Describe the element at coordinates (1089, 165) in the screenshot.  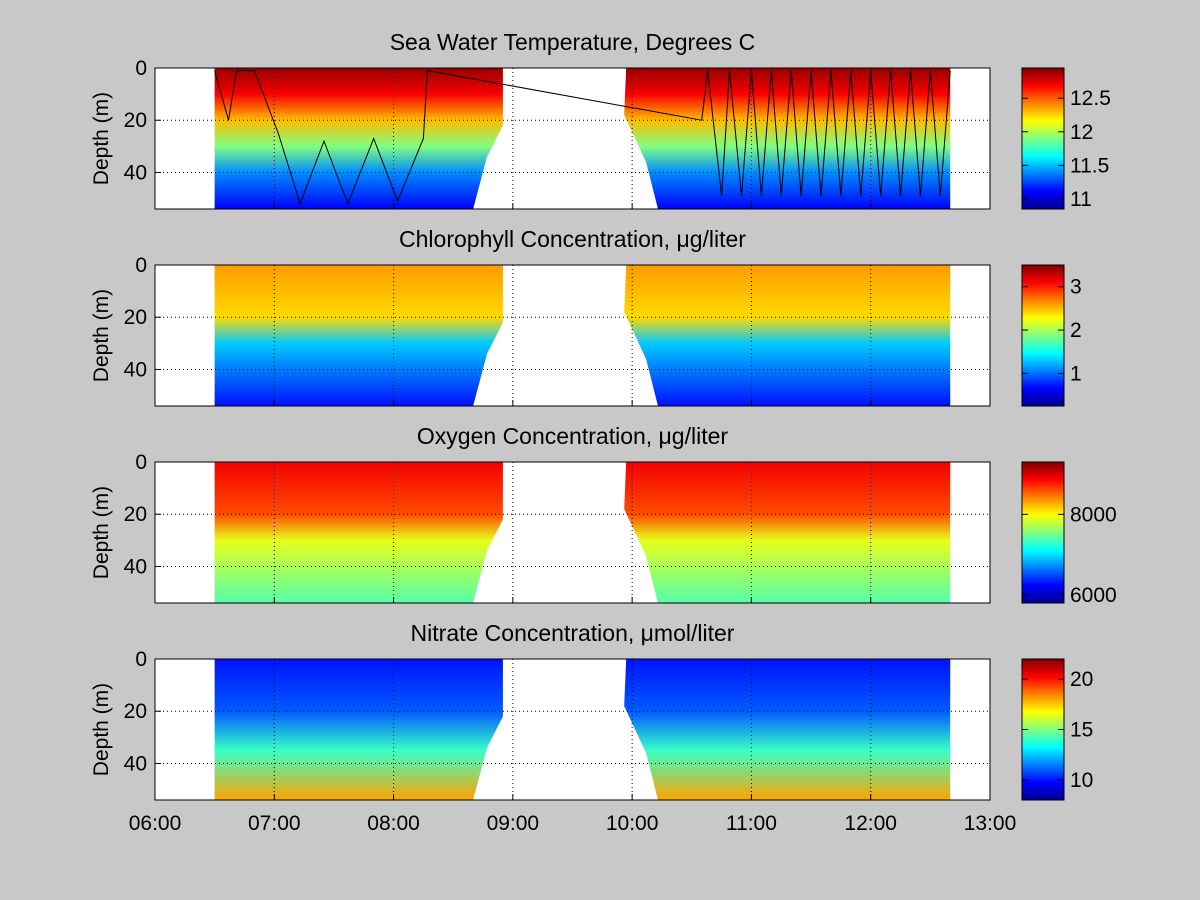
I see `colorbar-tick-label: 11.5` at that location.